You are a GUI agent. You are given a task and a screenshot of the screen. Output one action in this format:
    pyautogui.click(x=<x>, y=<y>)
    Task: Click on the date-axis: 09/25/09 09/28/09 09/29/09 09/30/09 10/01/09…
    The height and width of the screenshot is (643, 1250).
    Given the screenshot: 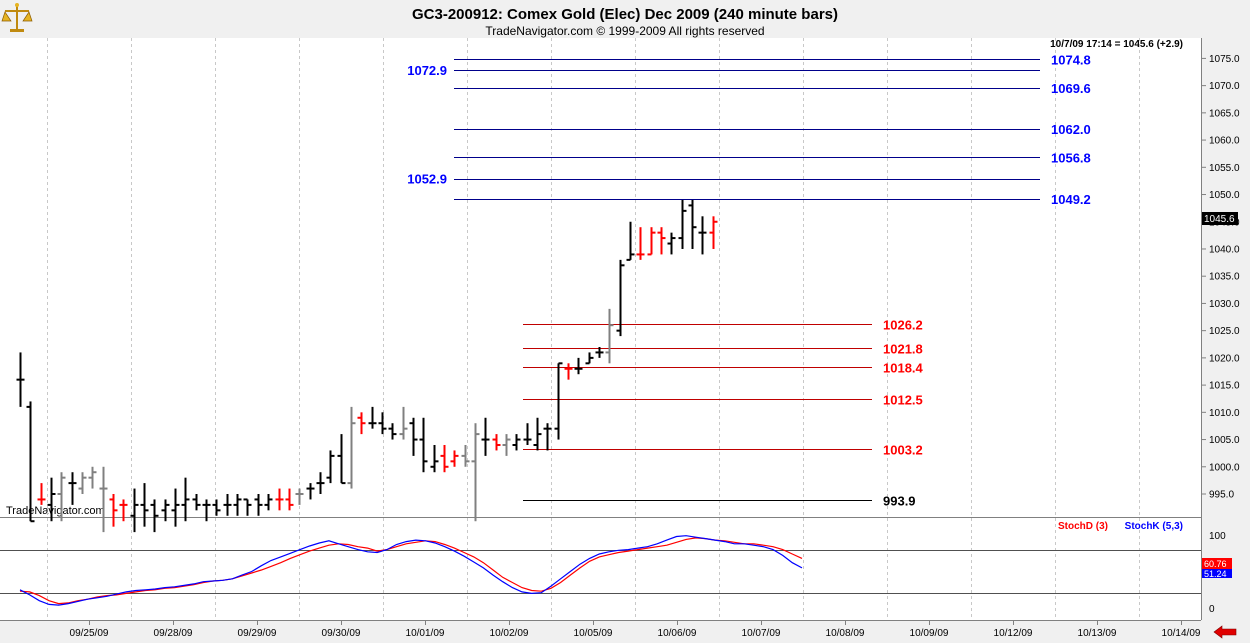 What is the action you would take?
    pyautogui.click(x=635, y=629)
    